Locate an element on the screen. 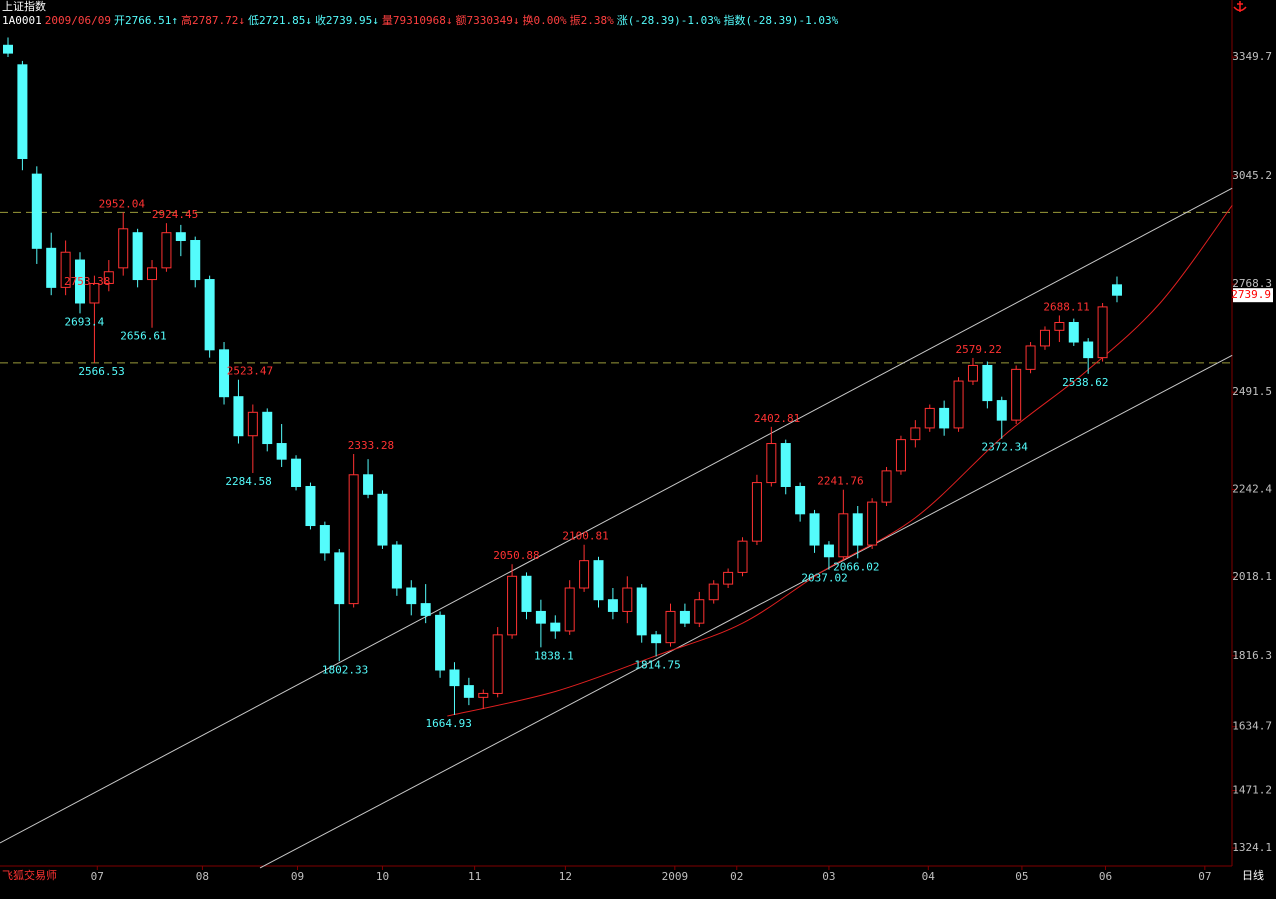 This screenshot has width=1276, height=899. last-price-label: 2739.9 is located at coordinates (1251, 294).